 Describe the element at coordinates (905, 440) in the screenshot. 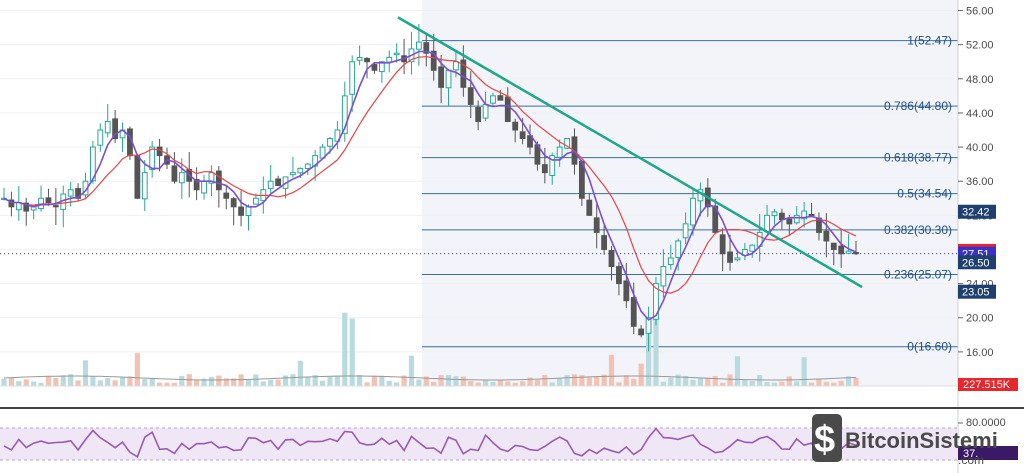

I see `bitcoinsistemi-watermark: $ BitcoinSistemi .com` at that location.